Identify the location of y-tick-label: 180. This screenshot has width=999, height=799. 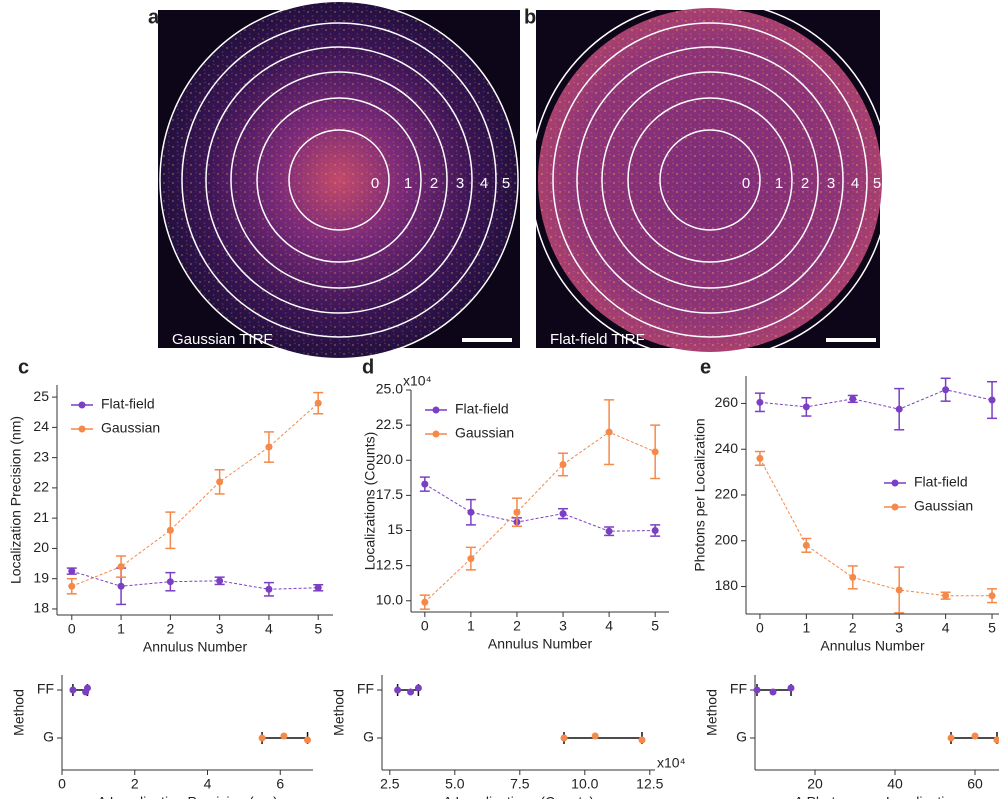
(727, 585).